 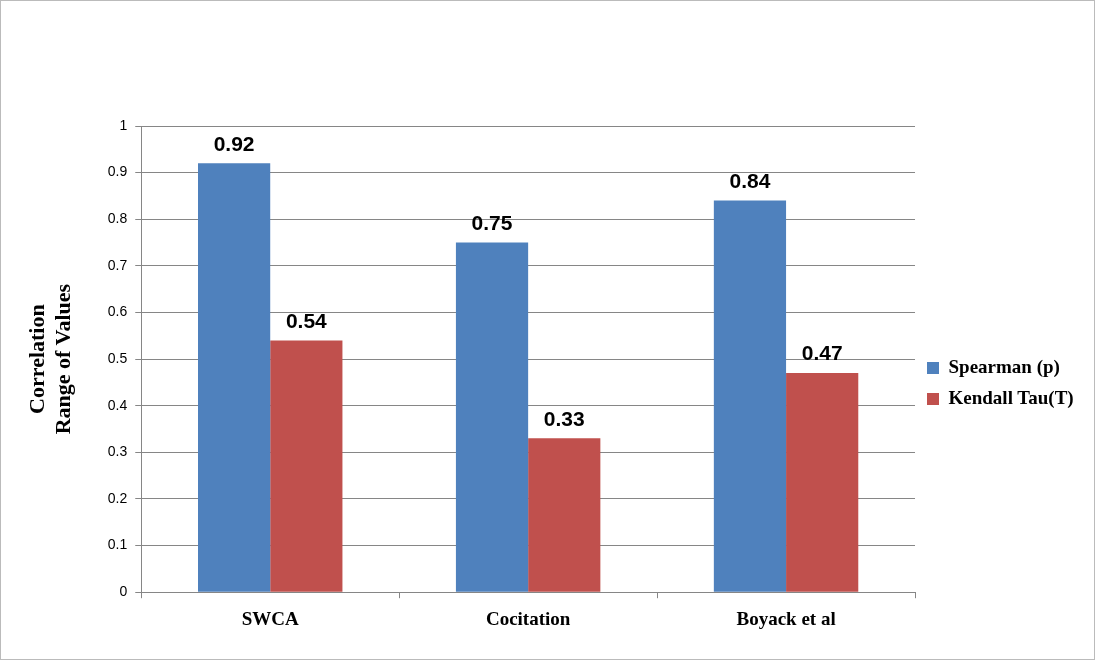 I want to click on y-tick-label: 0.3, so click(x=117, y=451).